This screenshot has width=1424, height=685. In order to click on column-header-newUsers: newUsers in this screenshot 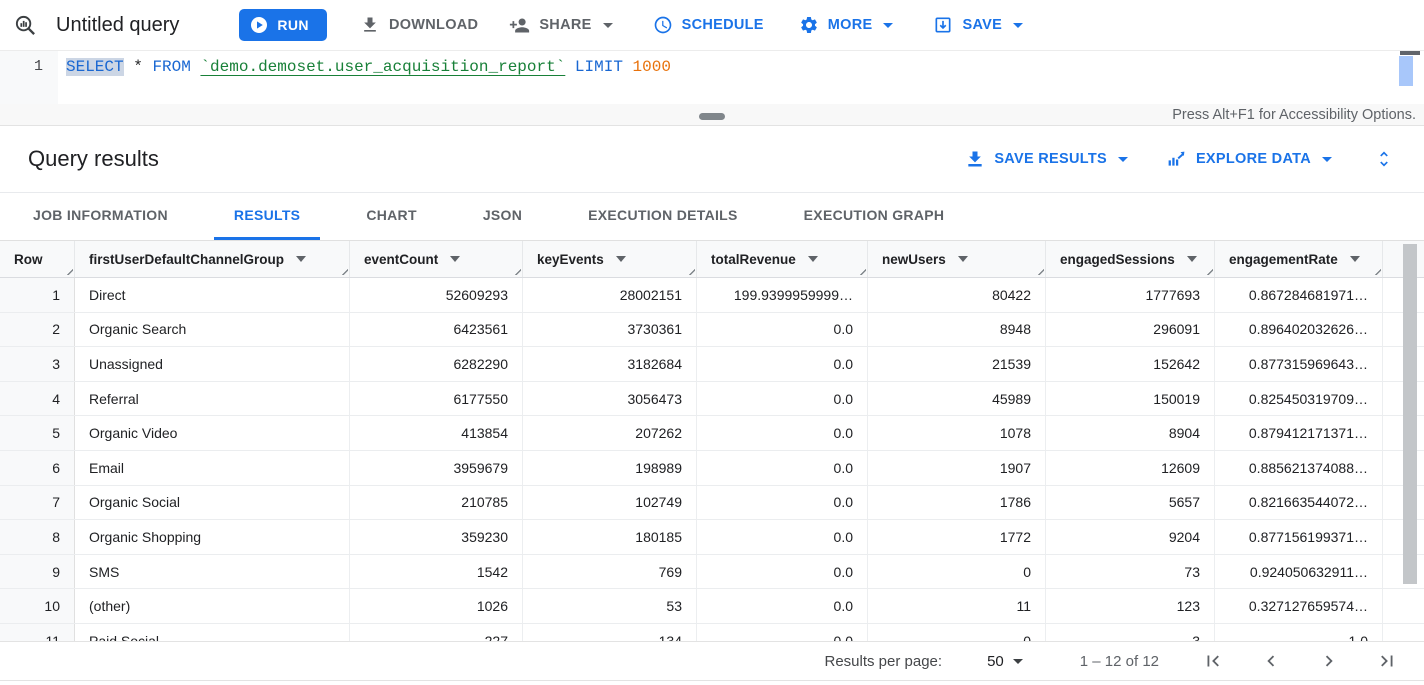, I will do `click(957, 259)`.